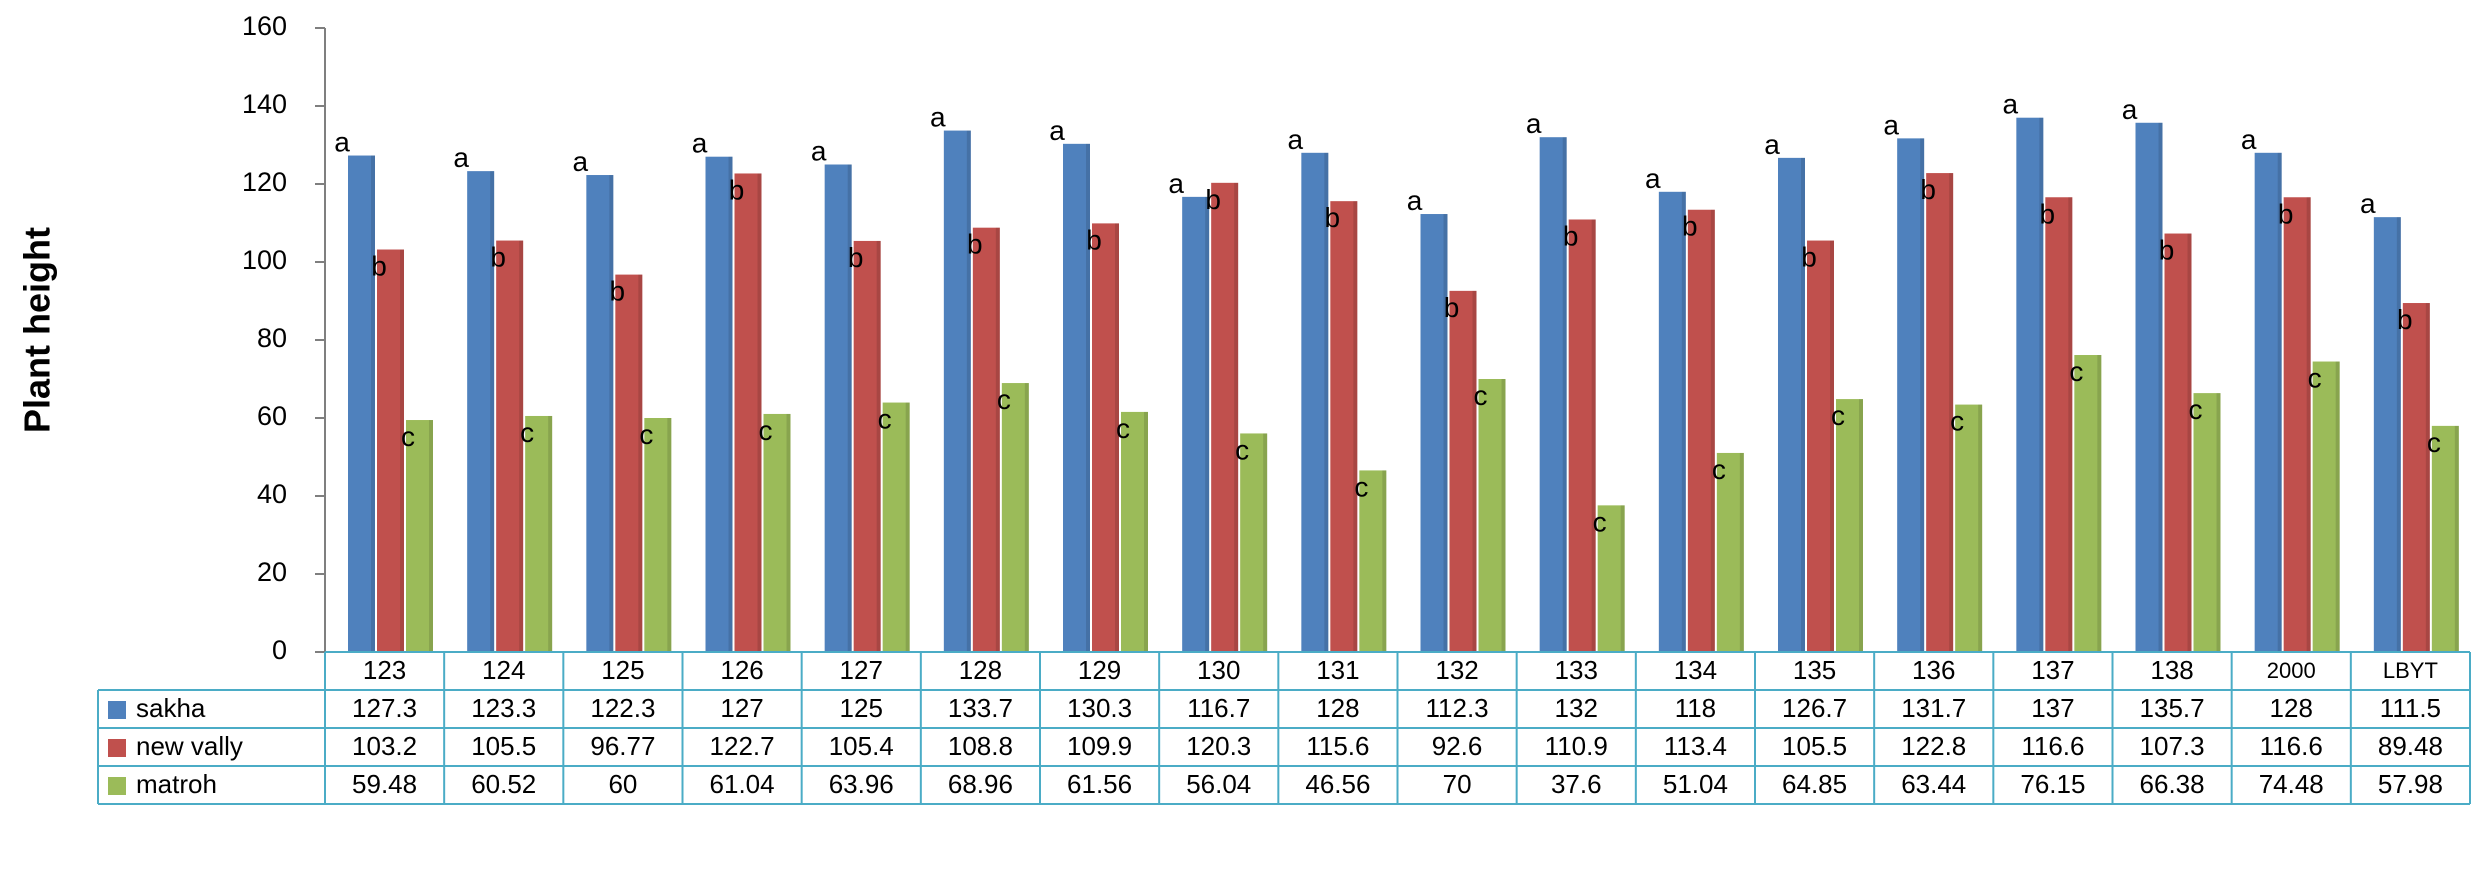 The height and width of the screenshot is (891, 2479). I want to click on table-cell-value: 74.48, so click(2291, 784).